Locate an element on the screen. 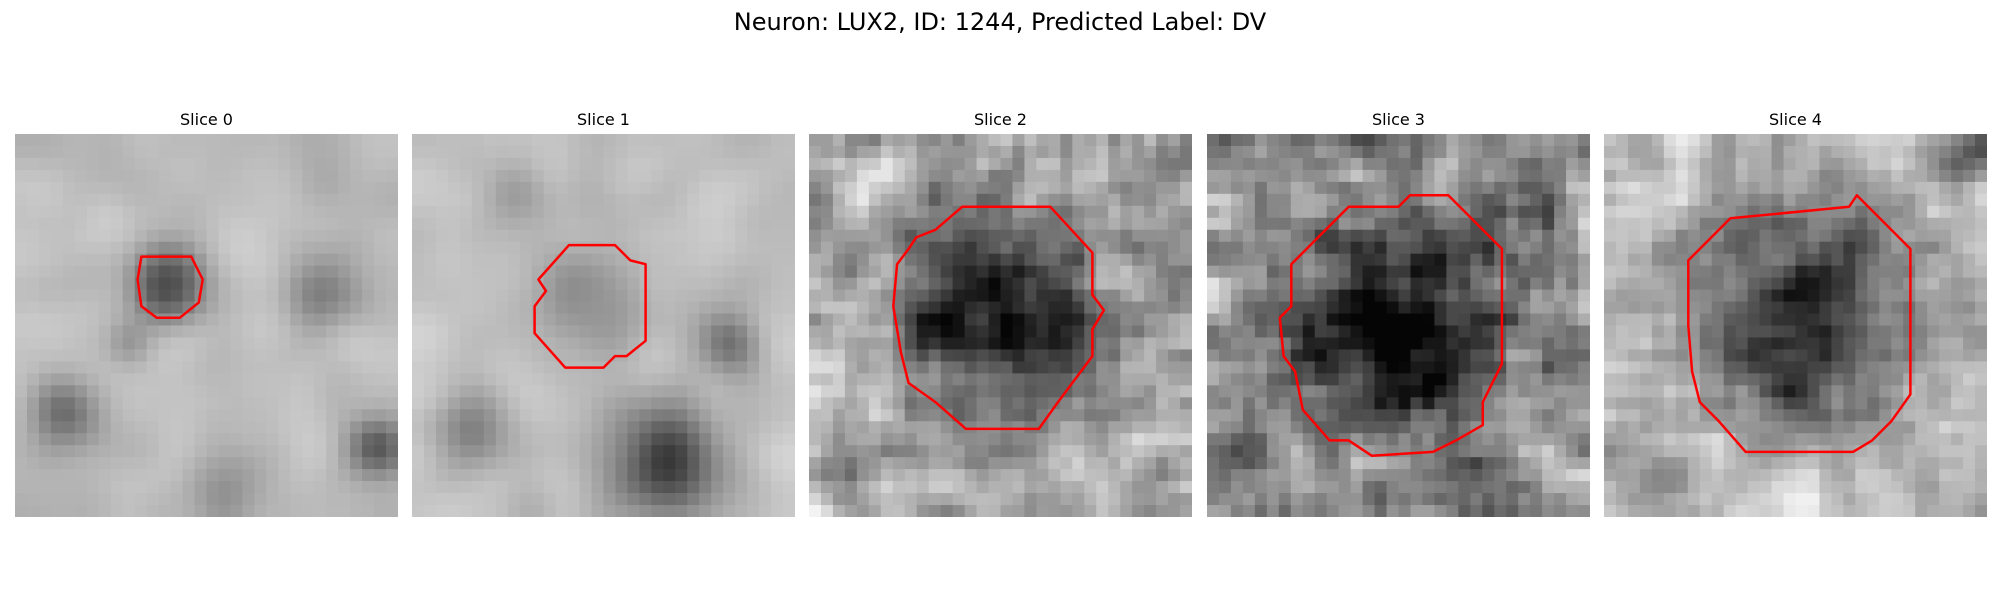  slice-panel-2: Slice 2 is located at coordinates (1000, 315).